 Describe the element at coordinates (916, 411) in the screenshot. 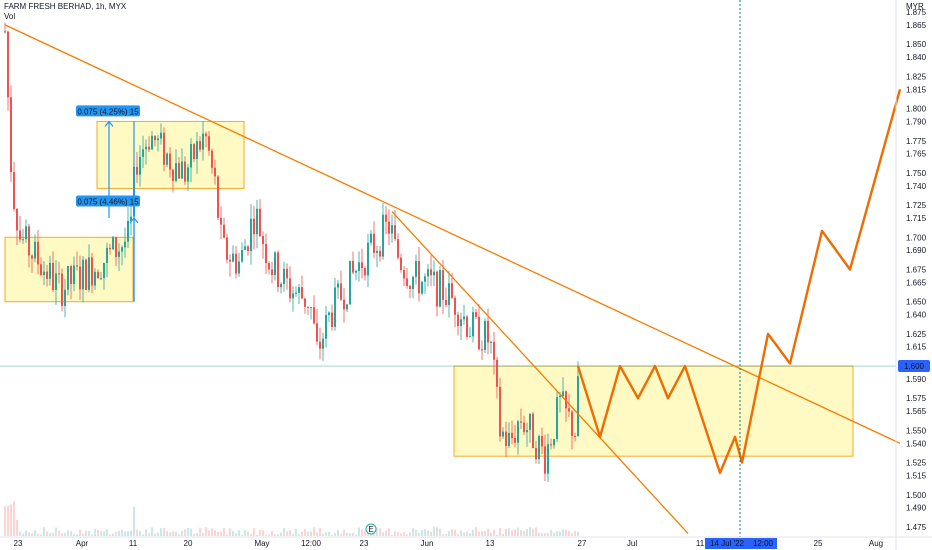

I see `price-tick-label: 1.565` at that location.